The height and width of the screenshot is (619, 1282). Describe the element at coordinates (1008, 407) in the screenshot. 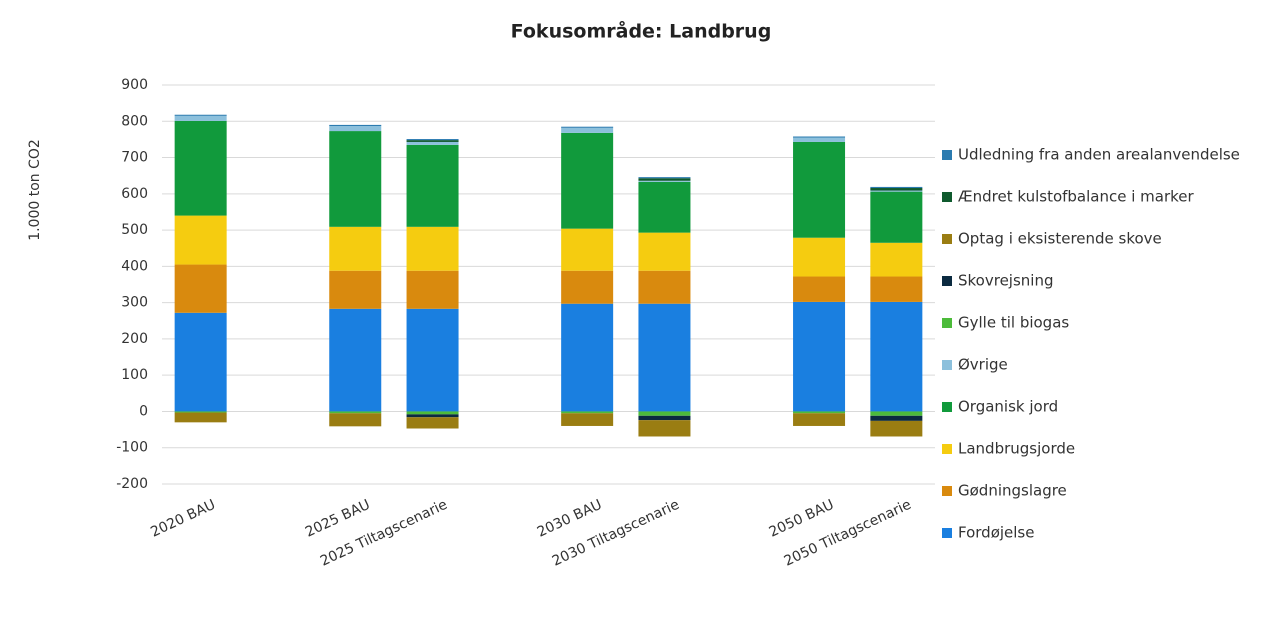

I see `legend-label: Organisk jord` at that location.